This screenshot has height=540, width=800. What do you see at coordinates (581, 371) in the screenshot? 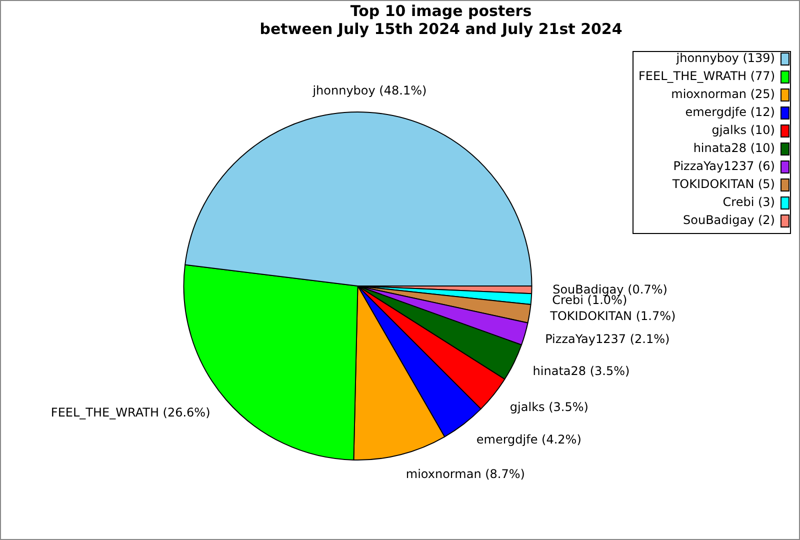
I see `data-label: hinata28 (3.5%)` at bounding box center [581, 371].